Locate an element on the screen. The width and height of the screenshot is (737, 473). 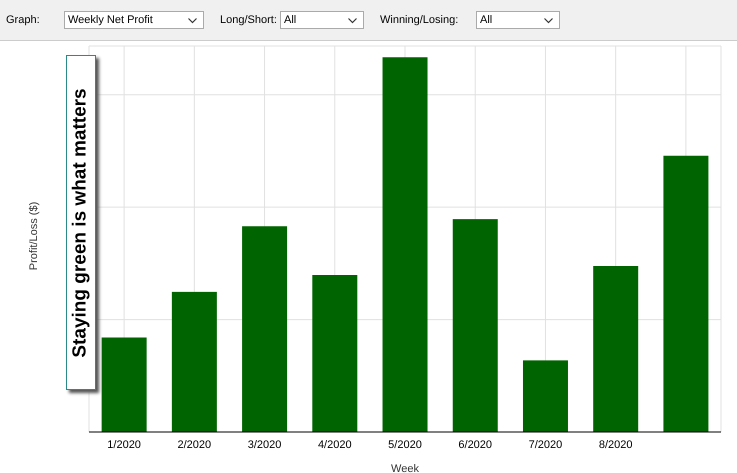
x-tick-label: 7/2020 is located at coordinates (545, 444).